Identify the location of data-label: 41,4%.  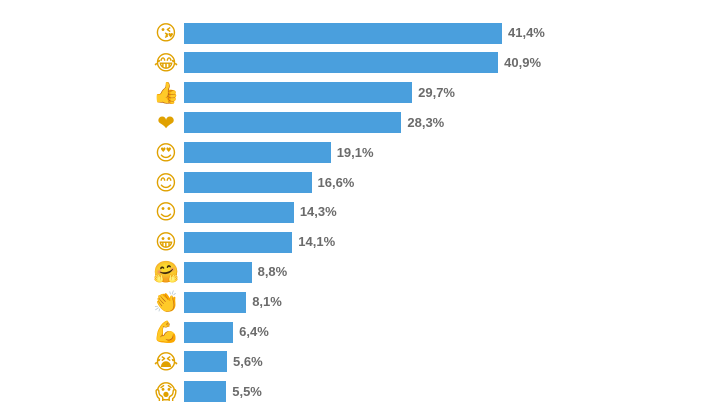
(526, 32).